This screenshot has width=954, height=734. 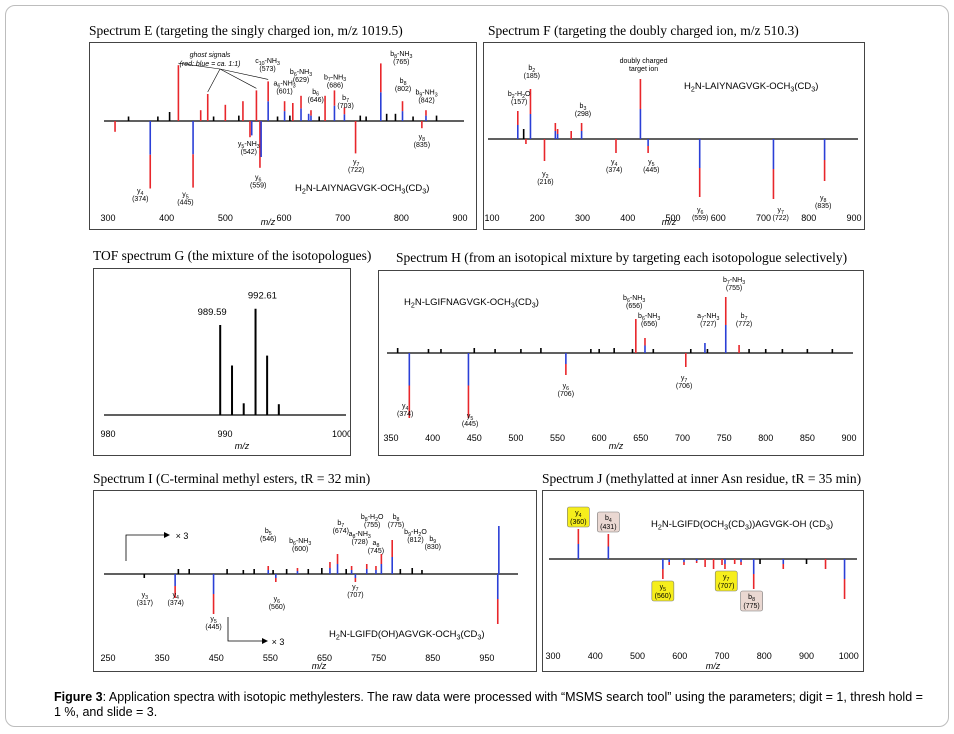 I want to click on peak-label: b9, so click(x=432, y=540).